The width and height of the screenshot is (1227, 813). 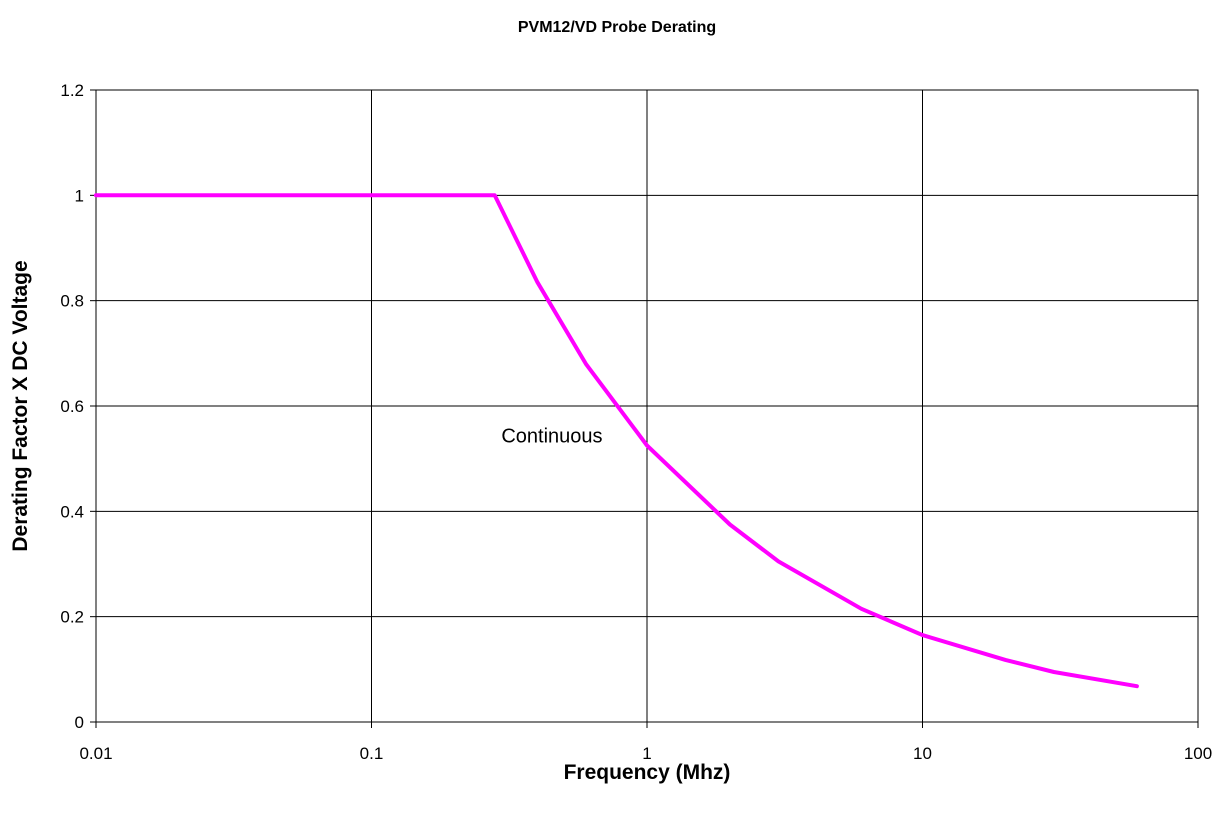 What do you see at coordinates (72, 511) in the screenshot?
I see `y-tick-label: 0.4` at bounding box center [72, 511].